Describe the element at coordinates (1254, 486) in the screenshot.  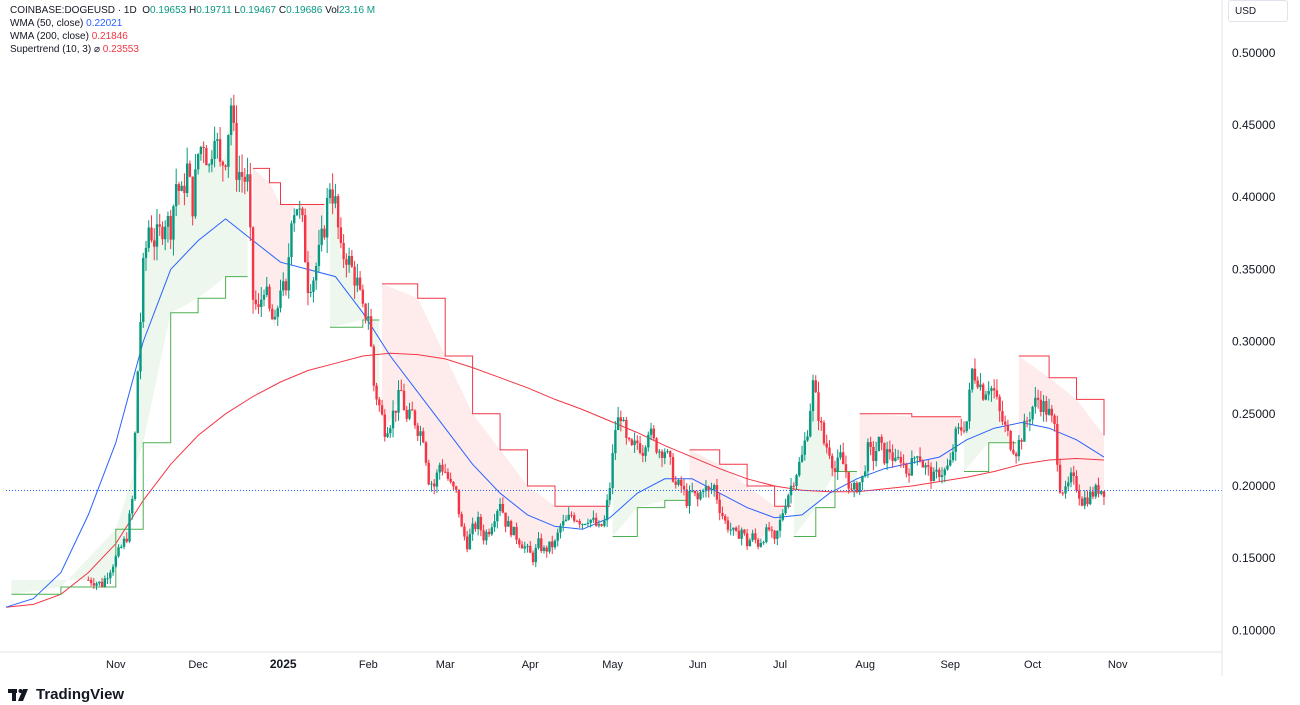
I see `y-tick-label: 0.20000` at that location.